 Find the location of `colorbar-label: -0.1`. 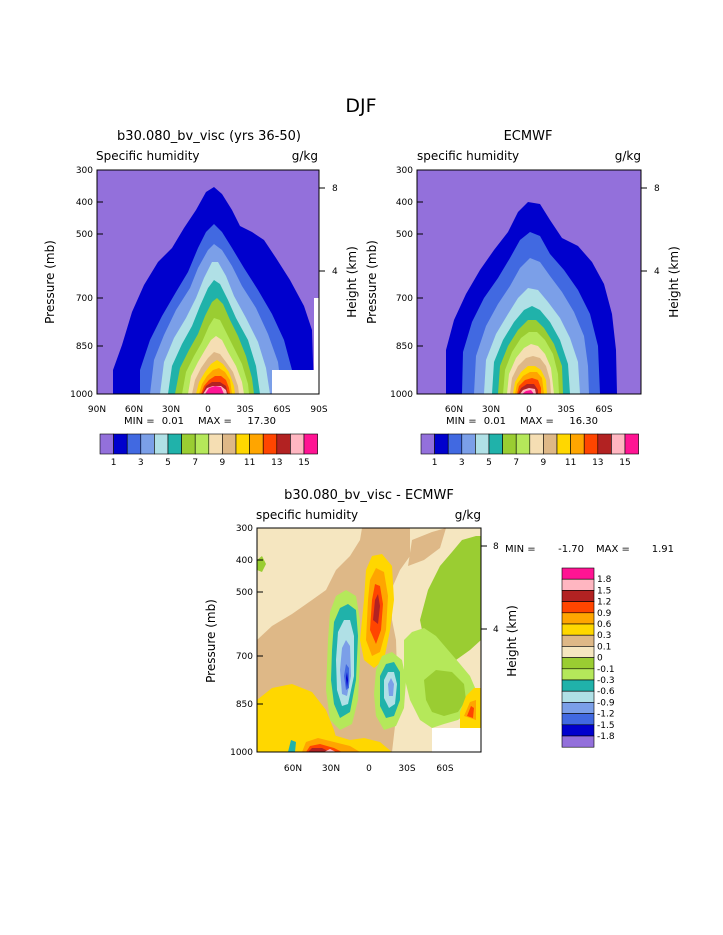

colorbar-label: -0.1 is located at coordinates (606, 670).